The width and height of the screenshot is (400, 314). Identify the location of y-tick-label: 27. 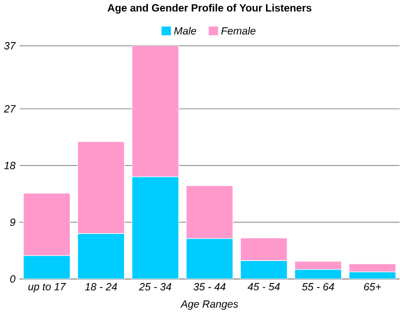
(10, 109).